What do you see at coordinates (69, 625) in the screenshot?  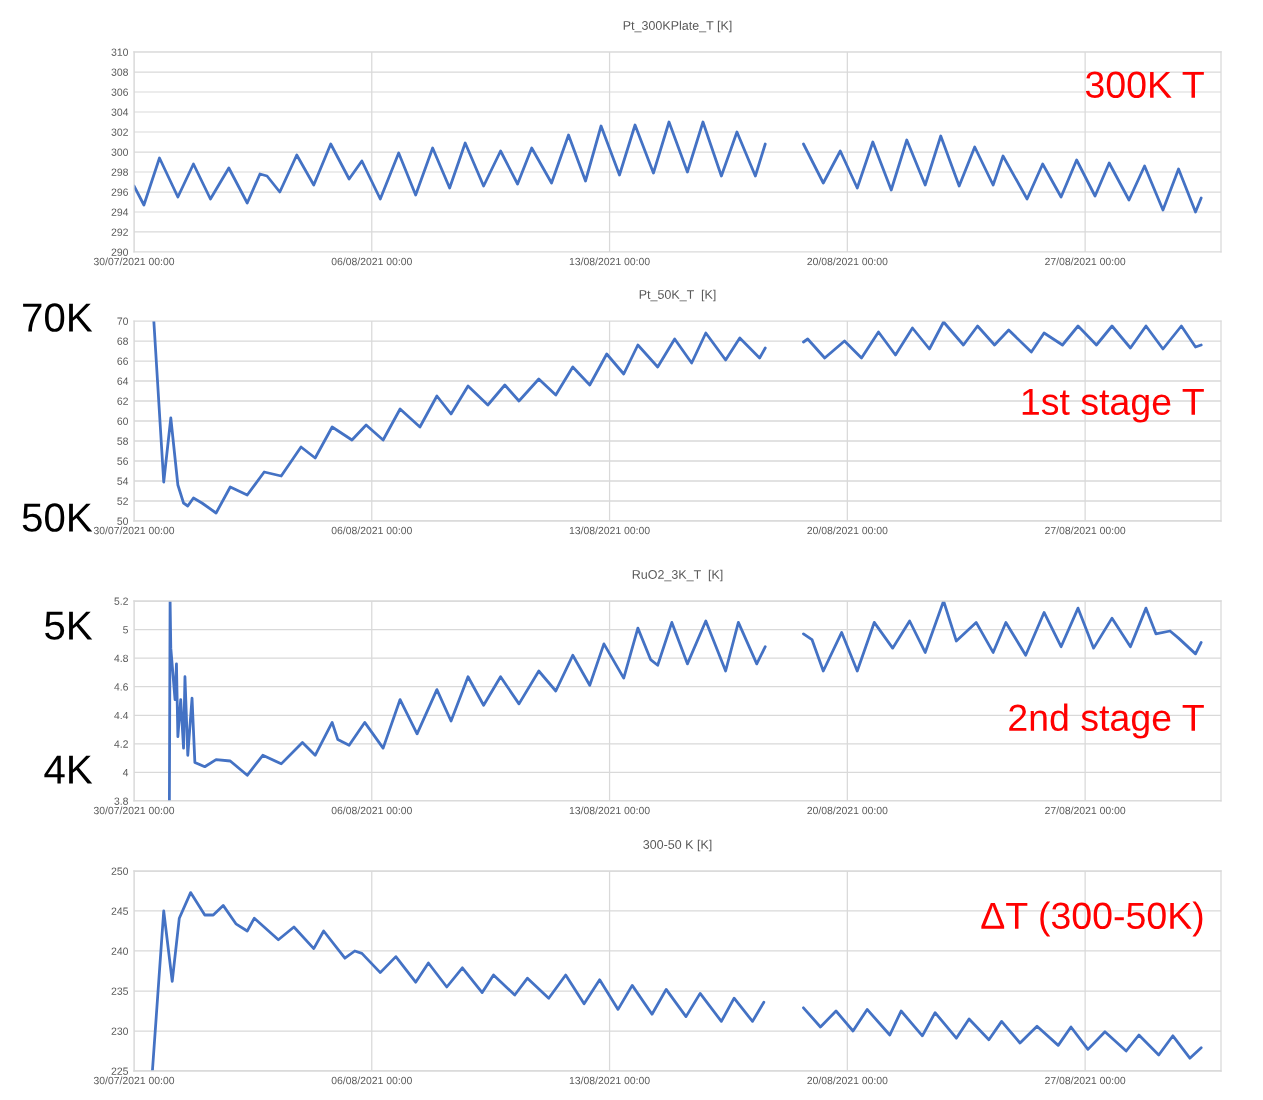 I see `text: 5K` at bounding box center [69, 625].